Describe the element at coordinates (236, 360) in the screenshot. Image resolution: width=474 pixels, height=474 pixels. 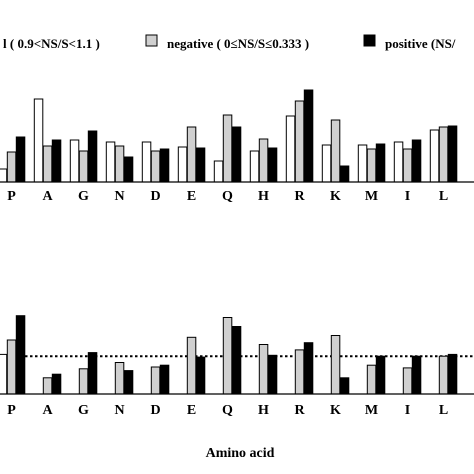
I see `bottom-bar-Q-positive` at that location.